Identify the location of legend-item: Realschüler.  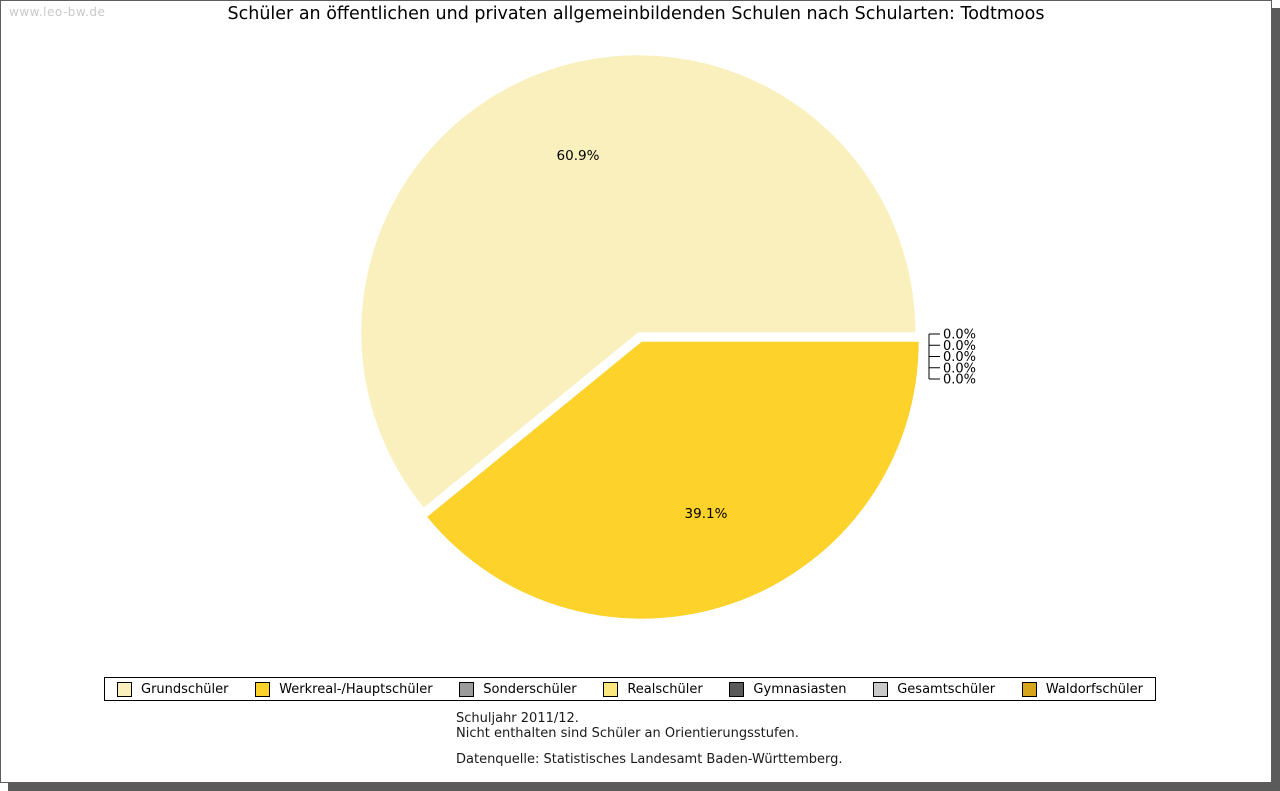
(653, 689).